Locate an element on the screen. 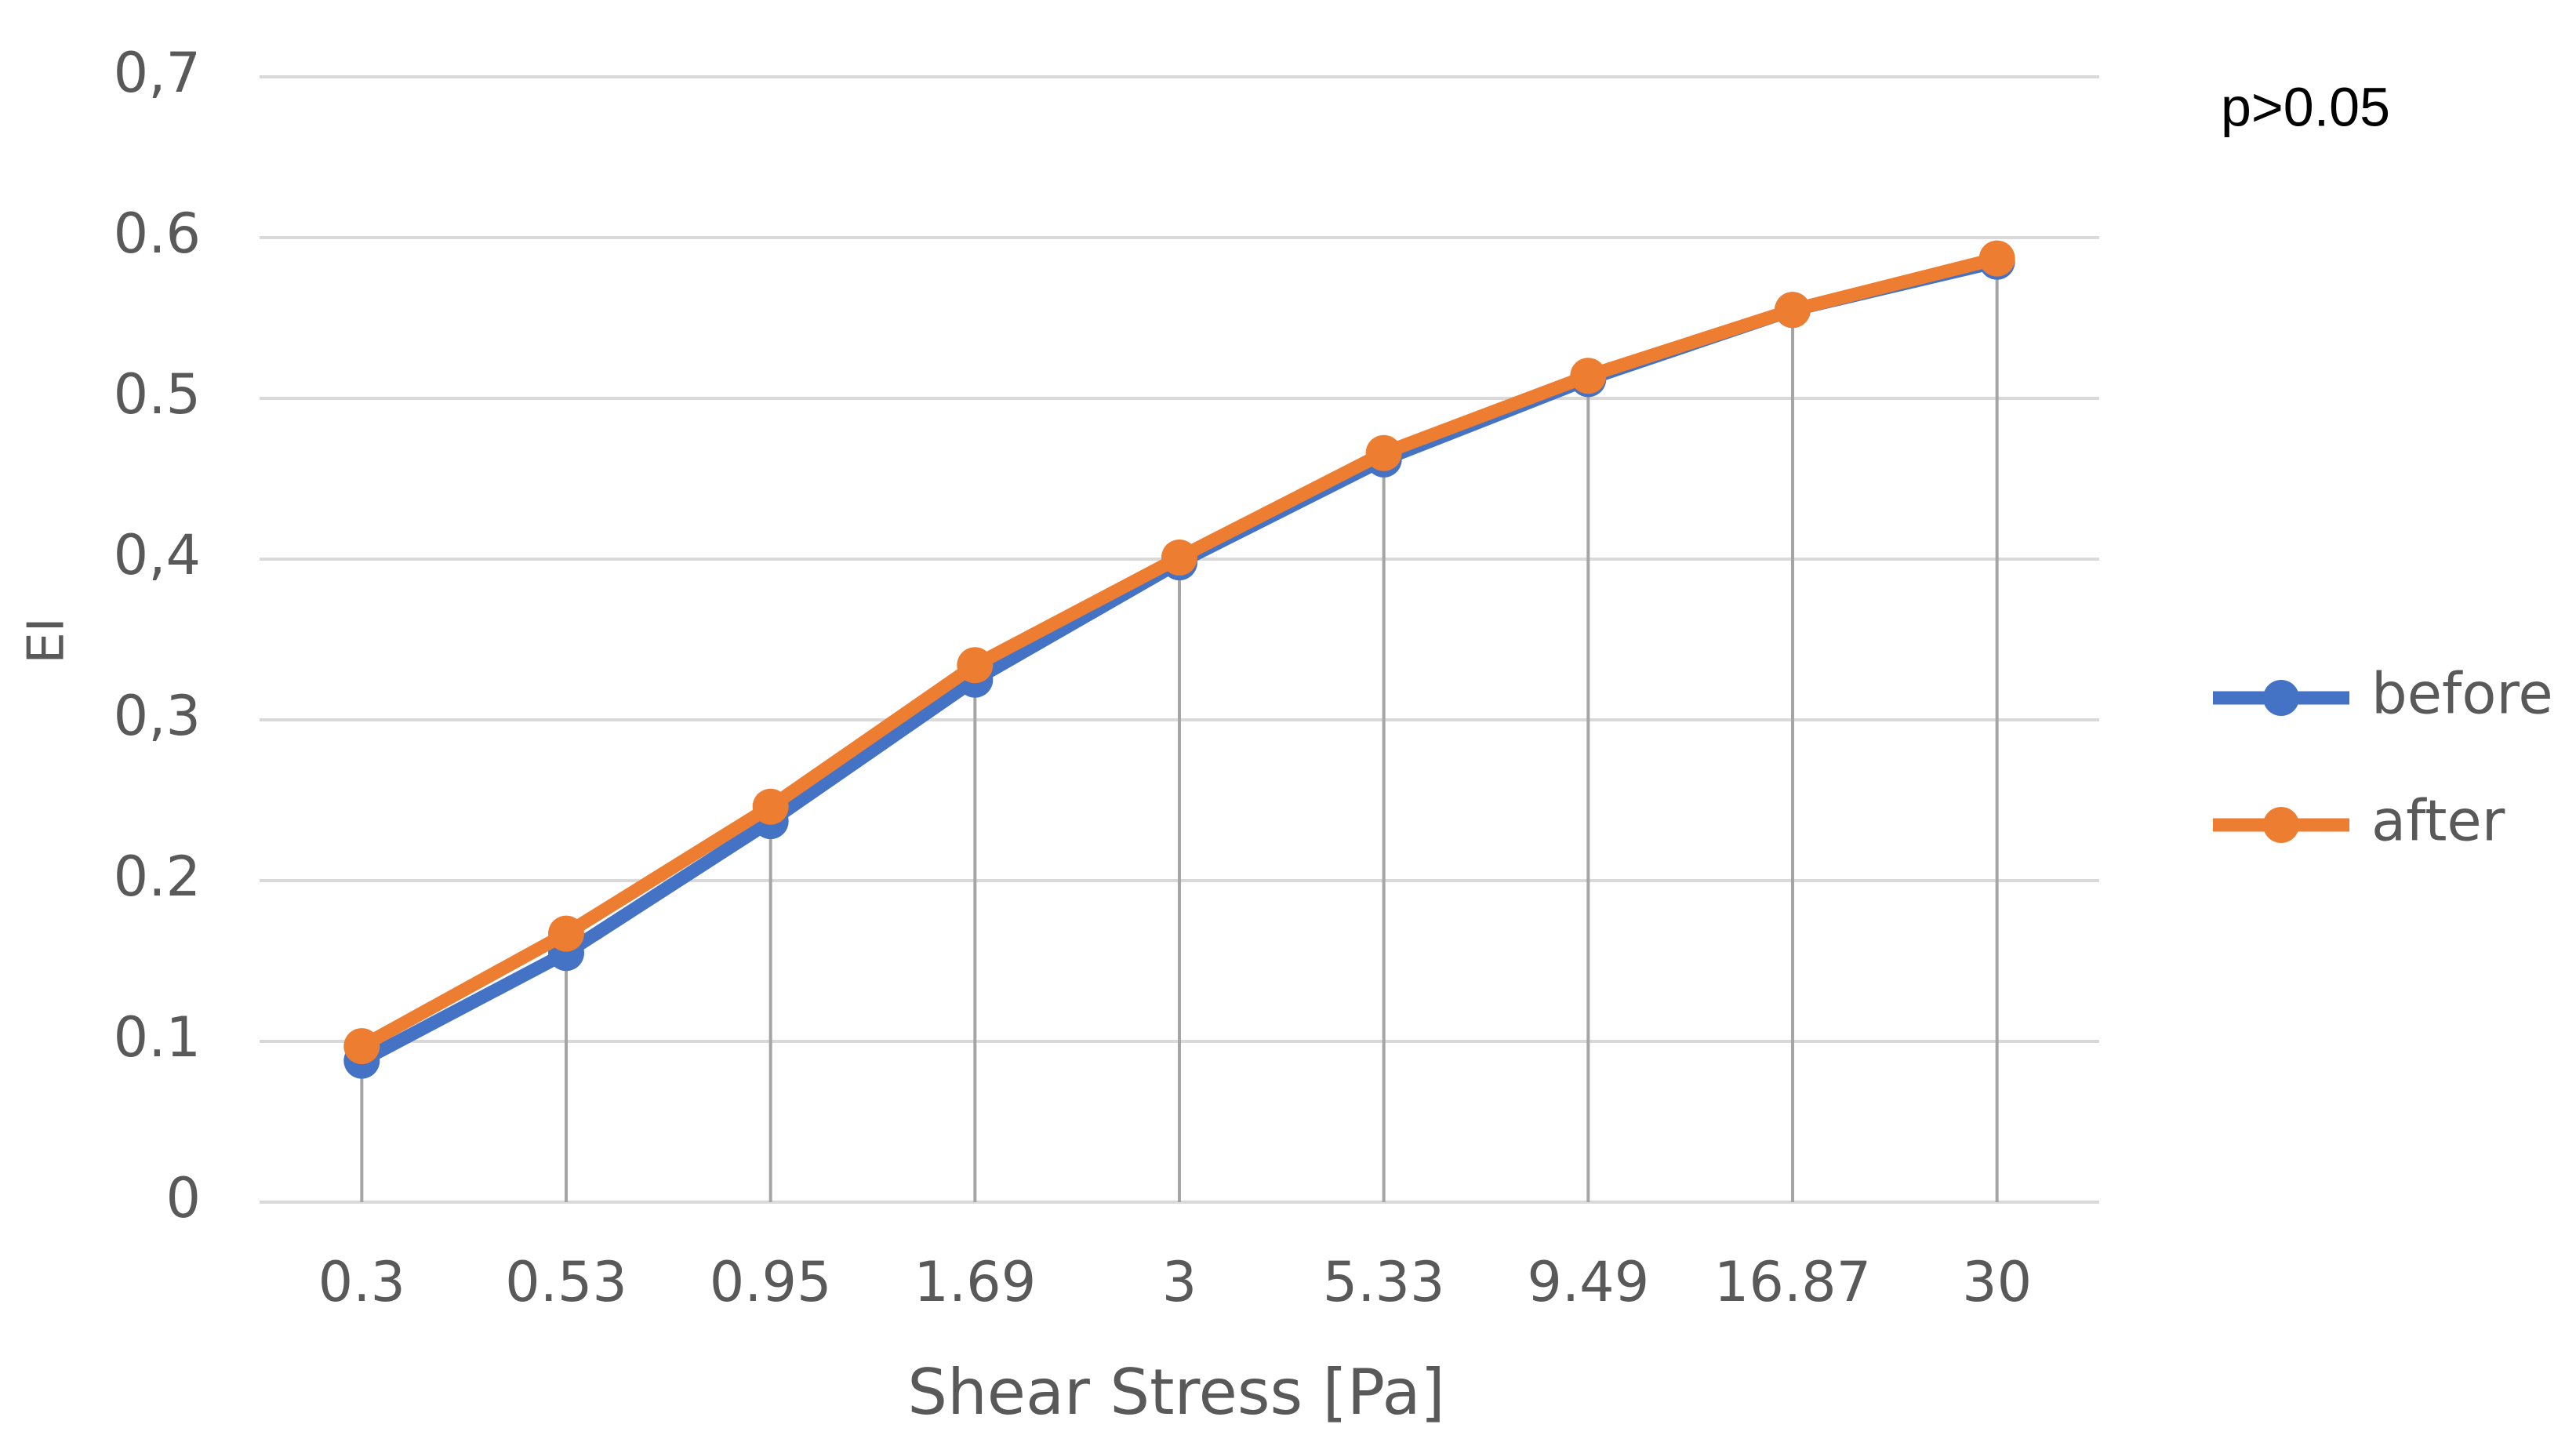  y-tick-label: 0 is located at coordinates (183, 1198).